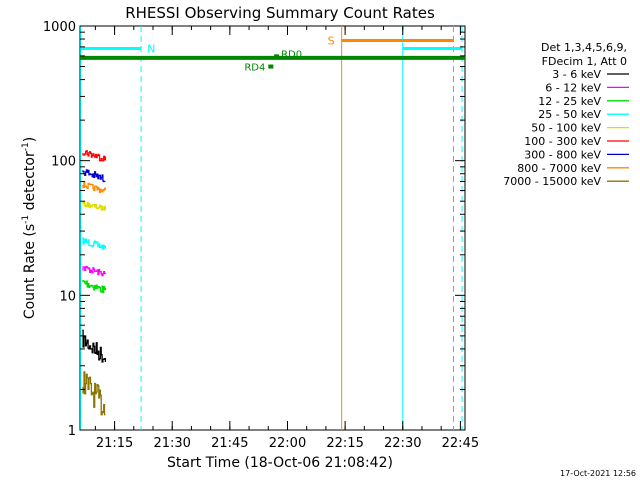 The width and height of the screenshot is (640, 480). Describe the element at coordinates (460, 443) in the screenshot. I see `x-tick-label: 22:45` at that location.